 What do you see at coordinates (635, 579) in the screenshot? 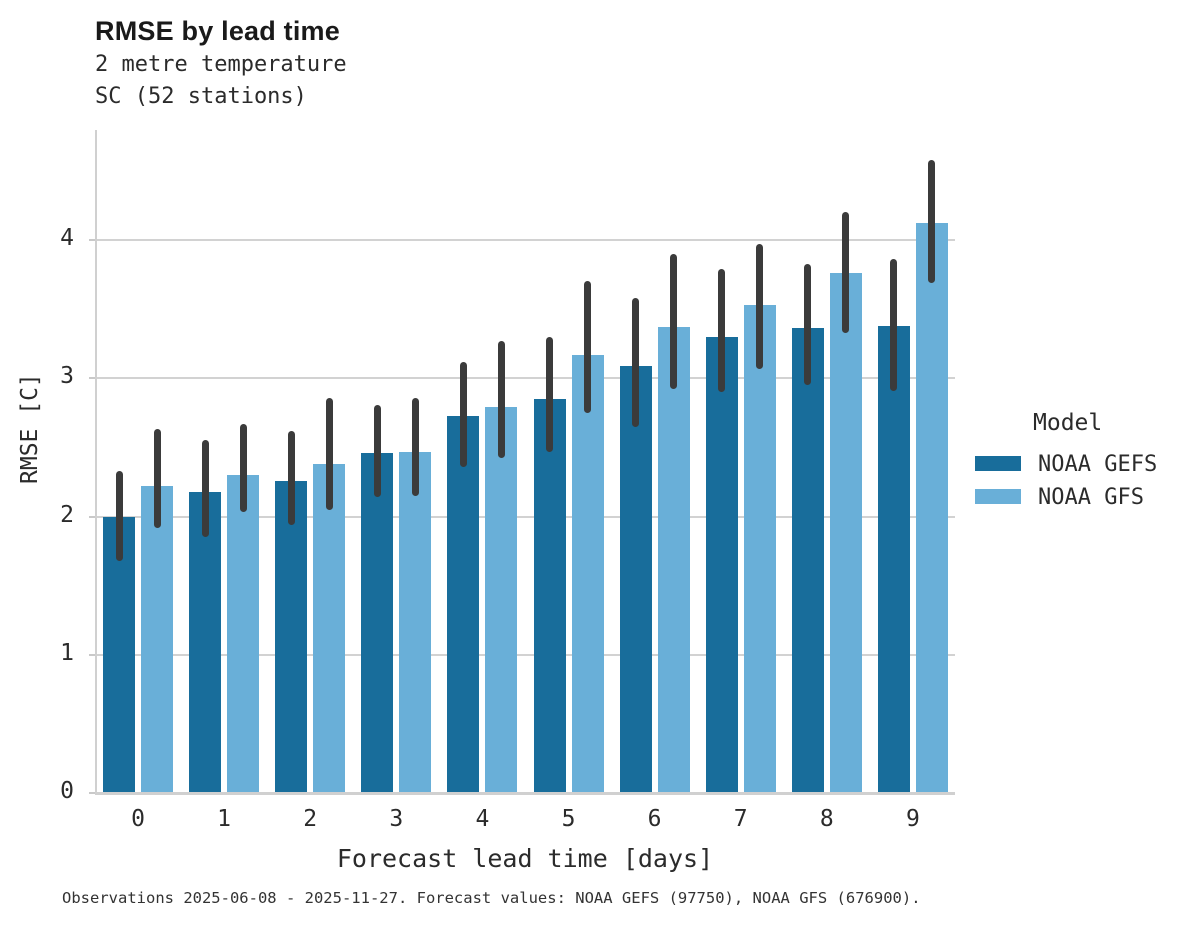
I see `bar-noaa-gefs-day6` at bounding box center [635, 579].